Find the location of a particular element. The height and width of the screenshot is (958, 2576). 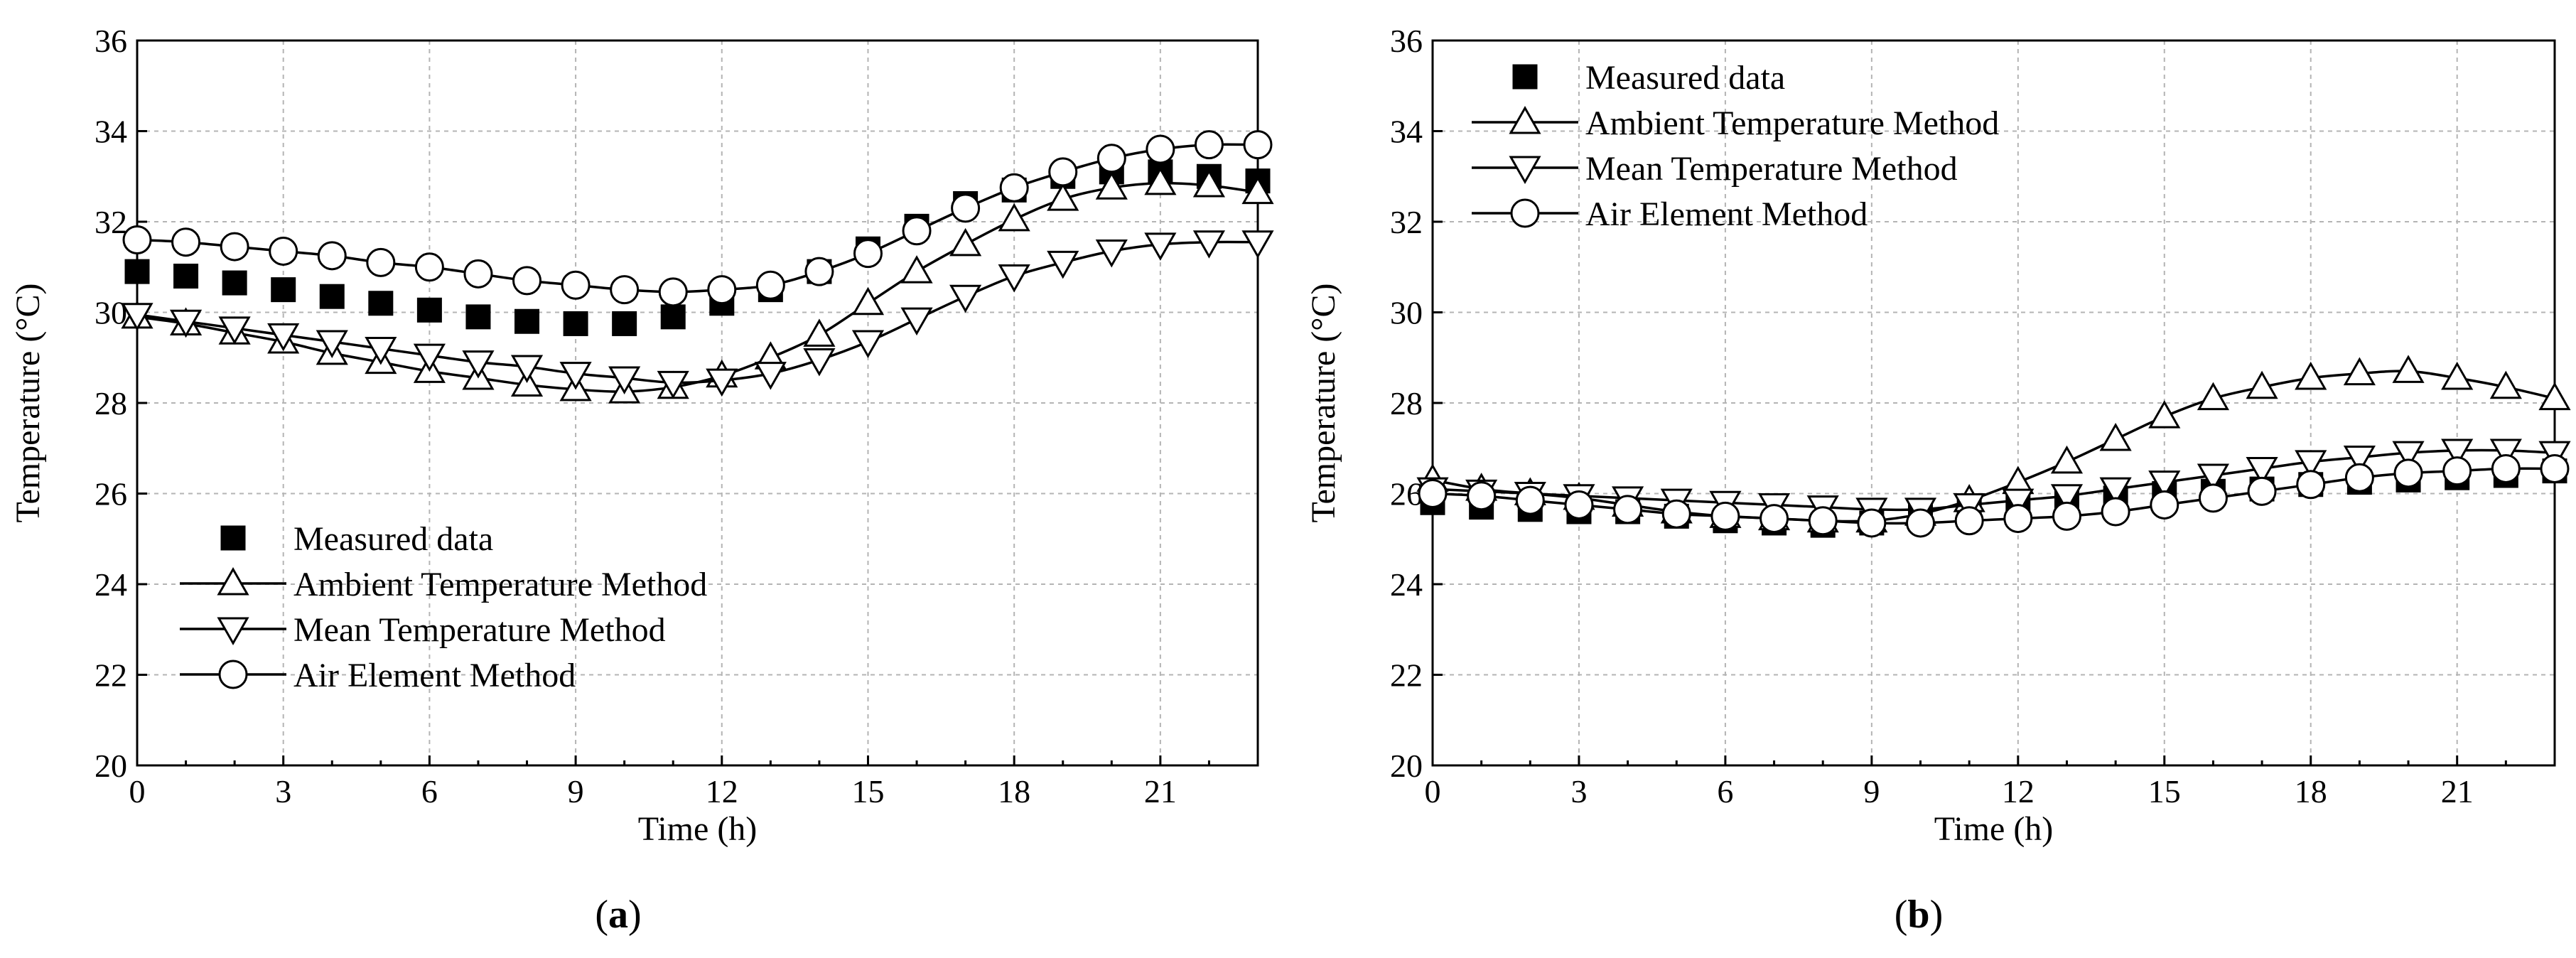

panel-label: (b) is located at coordinates (1919, 915).